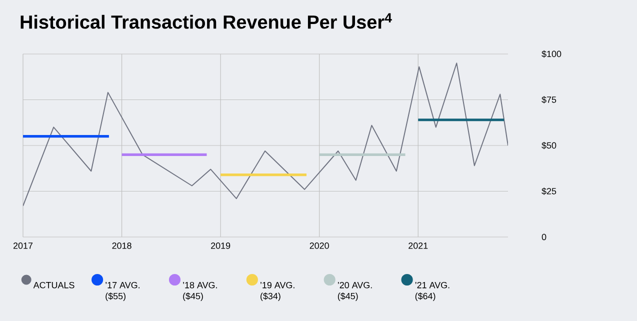 This screenshot has width=637, height=321. I want to click on legend-label: ACTUALS, so click(53, 285).